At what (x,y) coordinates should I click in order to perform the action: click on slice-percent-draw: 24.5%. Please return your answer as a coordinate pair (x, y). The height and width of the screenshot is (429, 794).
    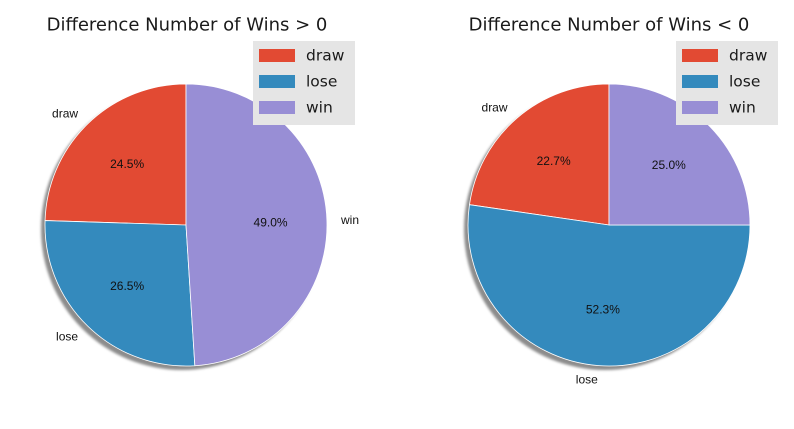
    Looking at the image, I should click on (127, 164).